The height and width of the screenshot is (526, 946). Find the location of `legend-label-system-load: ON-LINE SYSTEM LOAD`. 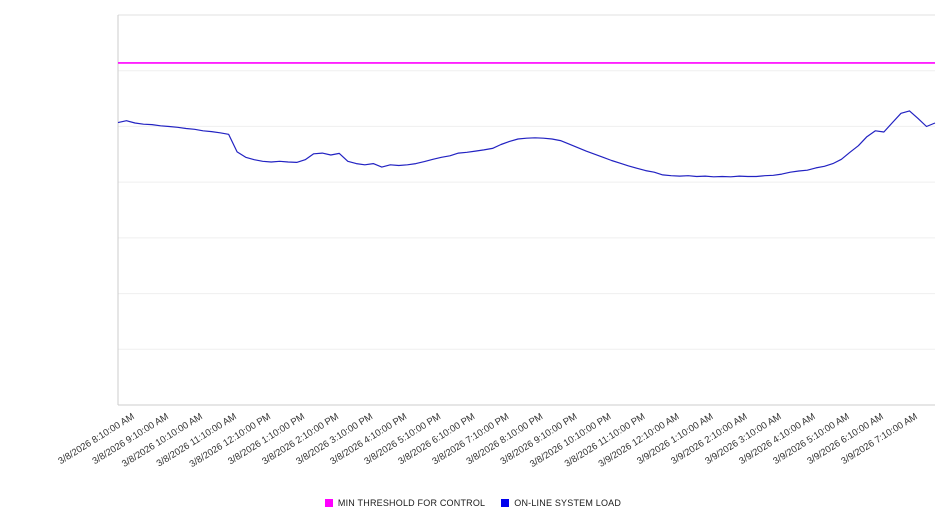

legend-label-system-load: ON-LINE SYSTEM LOAD is located at coordinates (568, 503).